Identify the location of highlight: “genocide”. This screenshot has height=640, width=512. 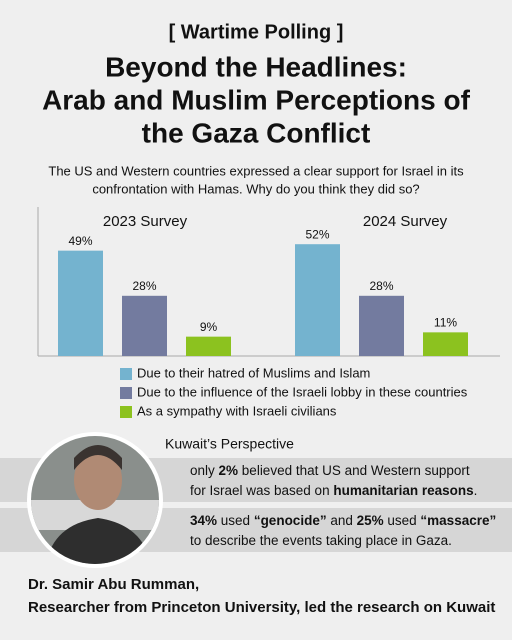
(290, 520).